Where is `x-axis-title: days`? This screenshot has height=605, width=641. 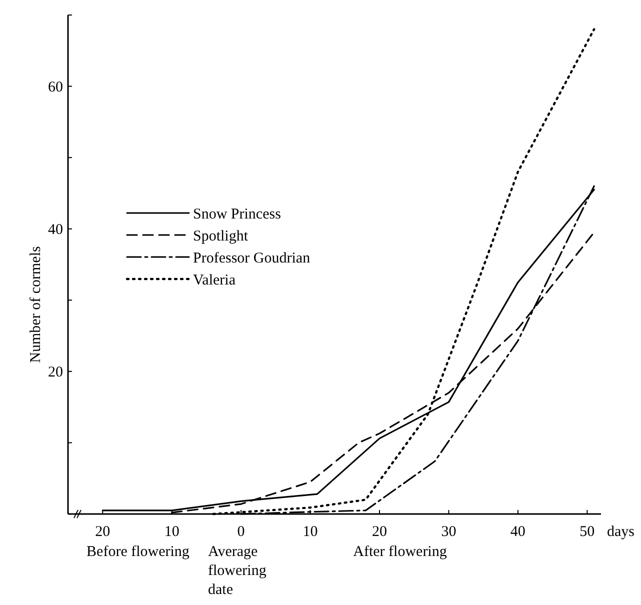 x-axis-title: days is located at coordinates (621, 532).